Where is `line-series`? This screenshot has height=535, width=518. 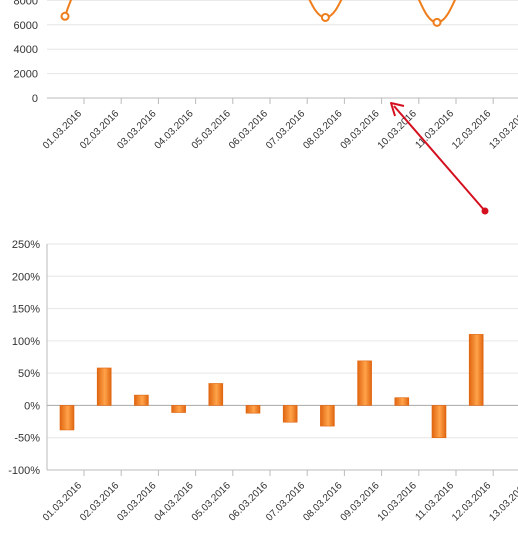 line-series is located at coordinates (260, 12).